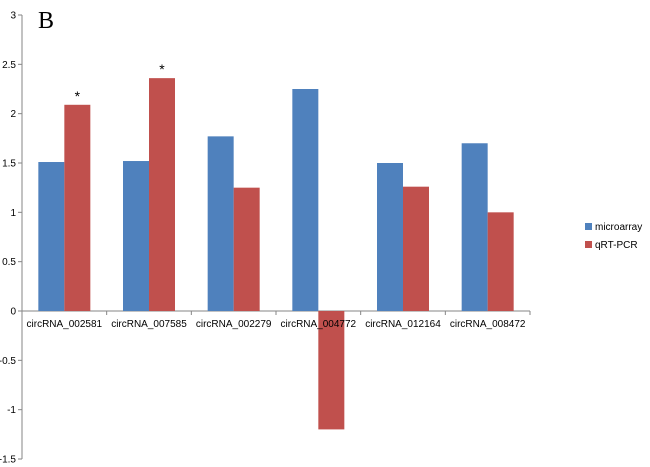  I want to click on category-label: circRNA_004772, so click(319, 324).